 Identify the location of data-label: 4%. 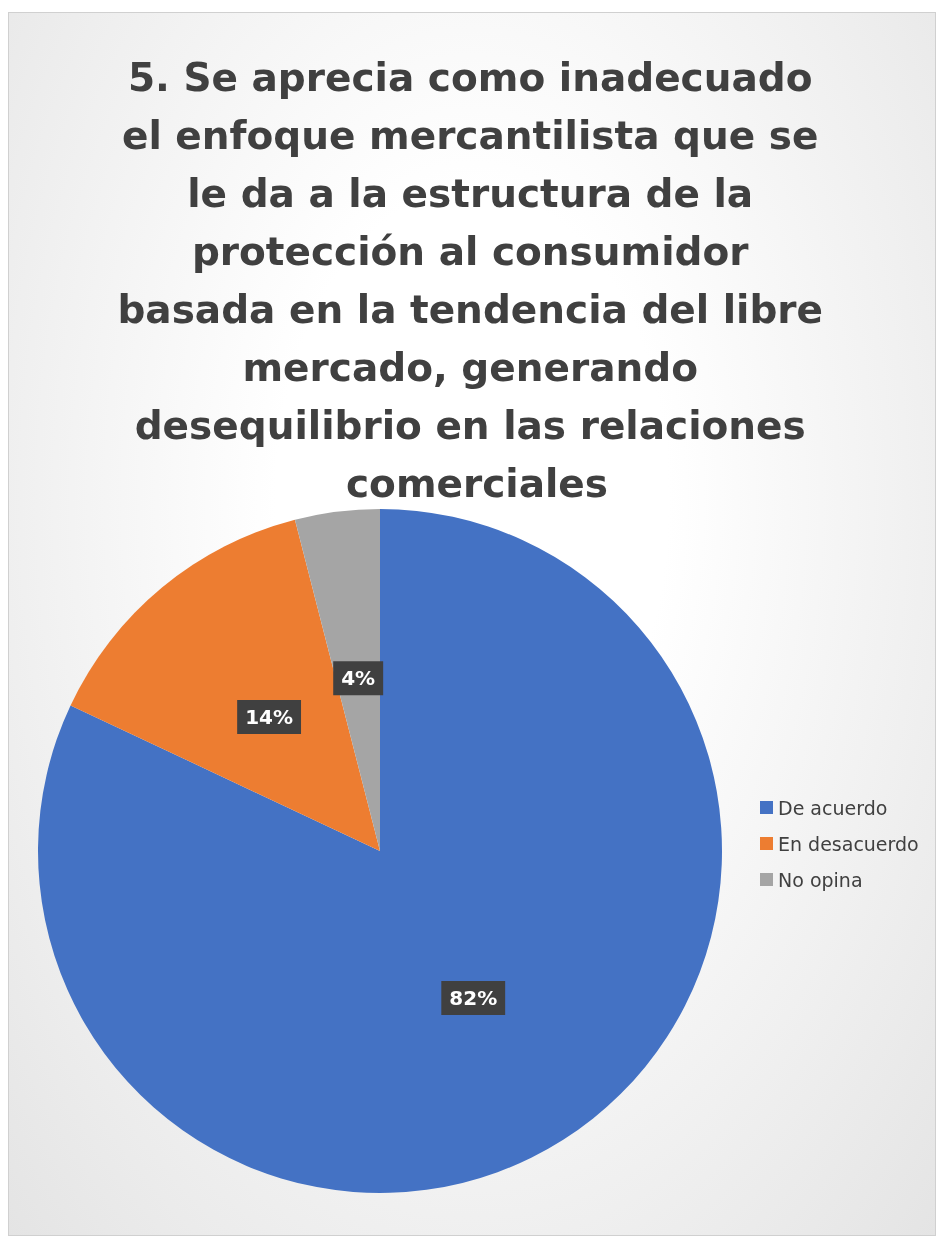
(358, 678).